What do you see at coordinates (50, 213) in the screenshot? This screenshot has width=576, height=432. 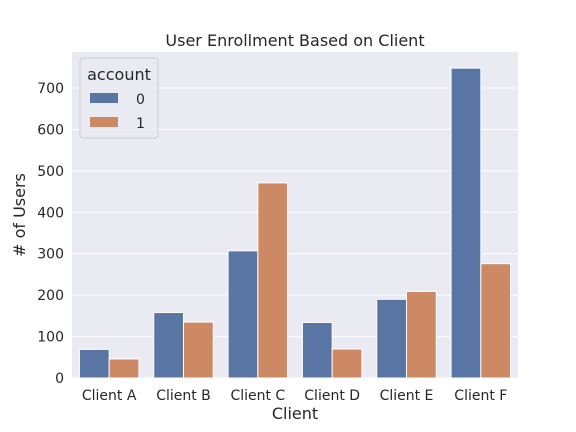 I see `y-tick-label-4: 400` at bounding box center [50, 213].